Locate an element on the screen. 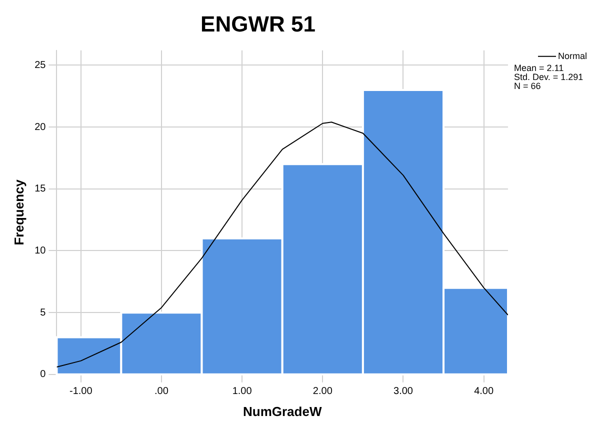  text: N = 66 is located at coordinates (527, 85).